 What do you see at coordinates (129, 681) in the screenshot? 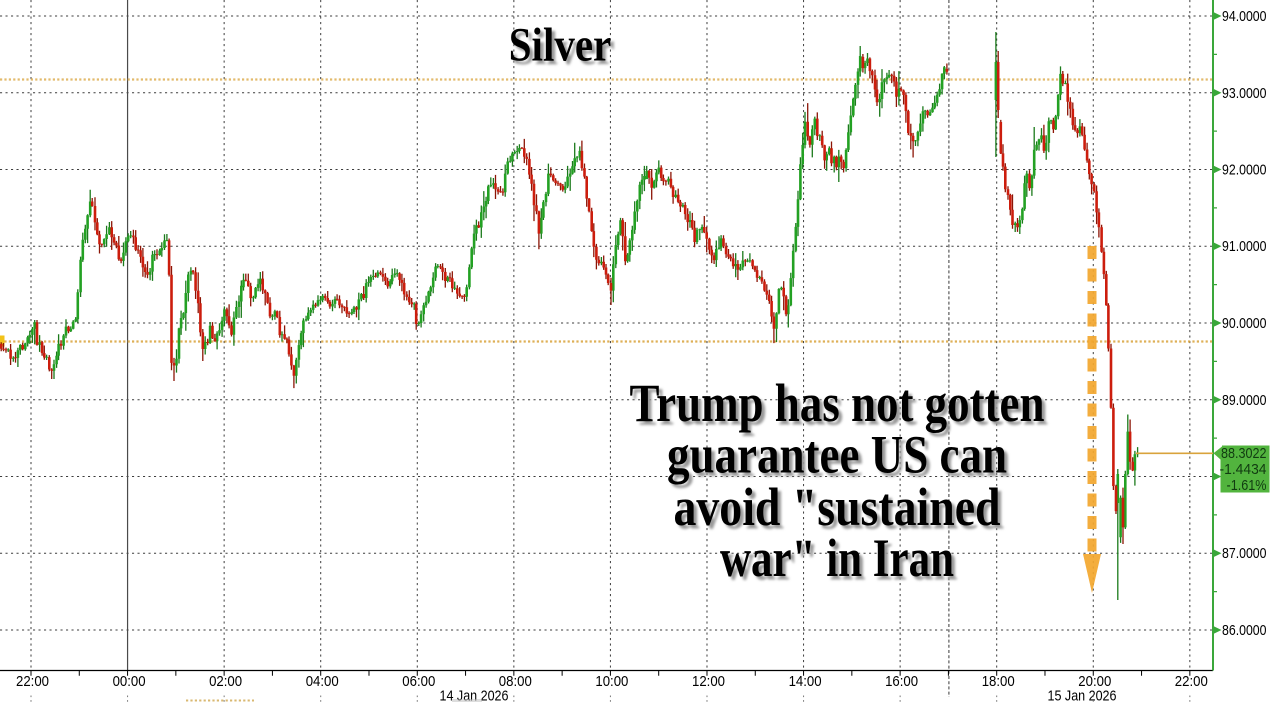
I see `svg-text: 00:00` at bounding box center [129, 681].